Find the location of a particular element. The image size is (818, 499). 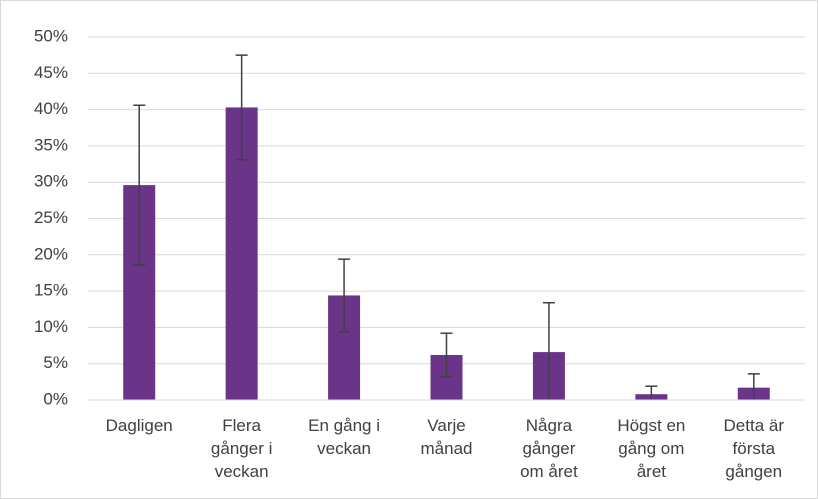

y-tick-label: 40% is located at coordinates (51, 108).